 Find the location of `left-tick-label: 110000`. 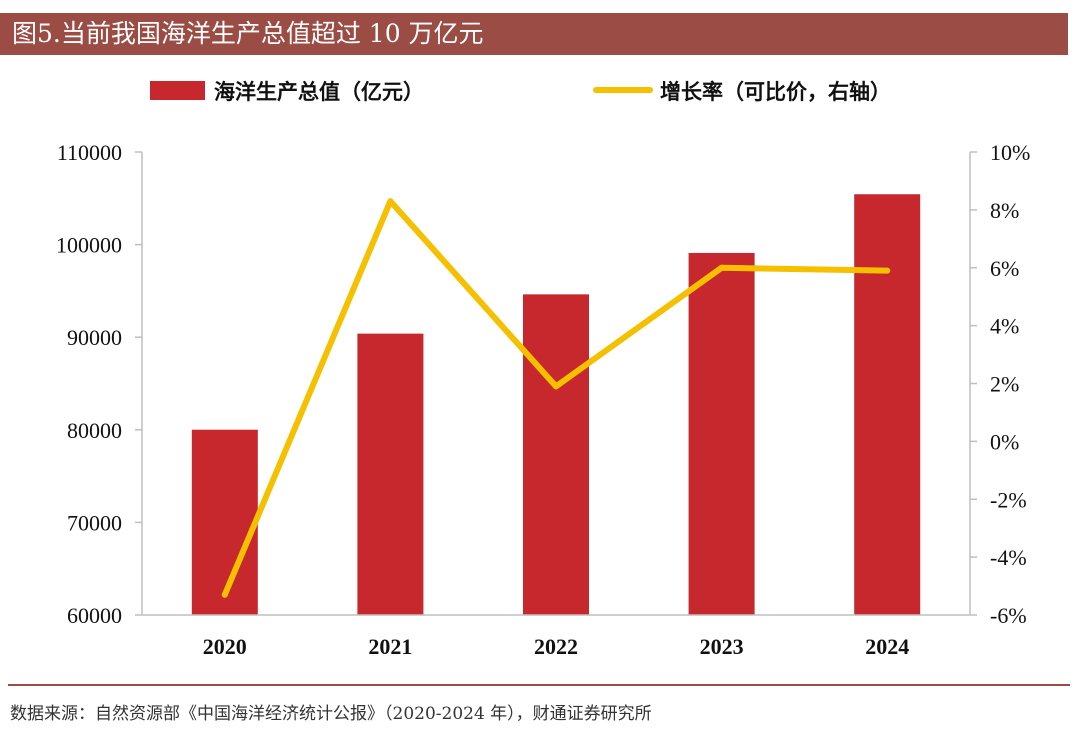

left-tick-label: 110000 is located at coordinates (89, 152).